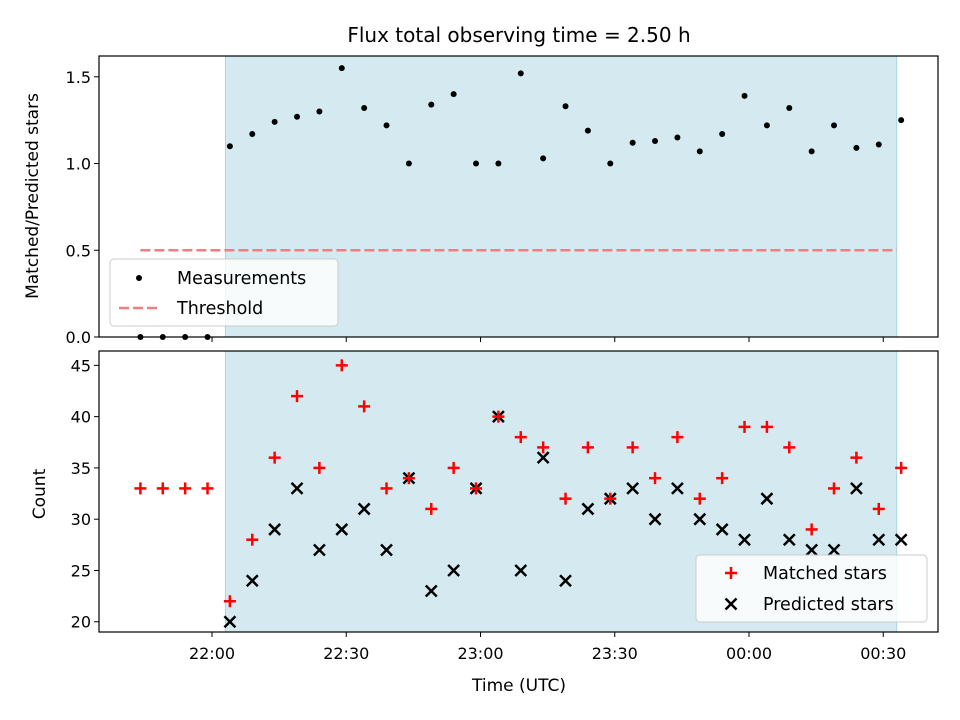 This screenshot has width=960, height=720. Describe the element at coordinates (825, 574) in the screenshot. I see `legend-matched-label: Matched stars` at that location.